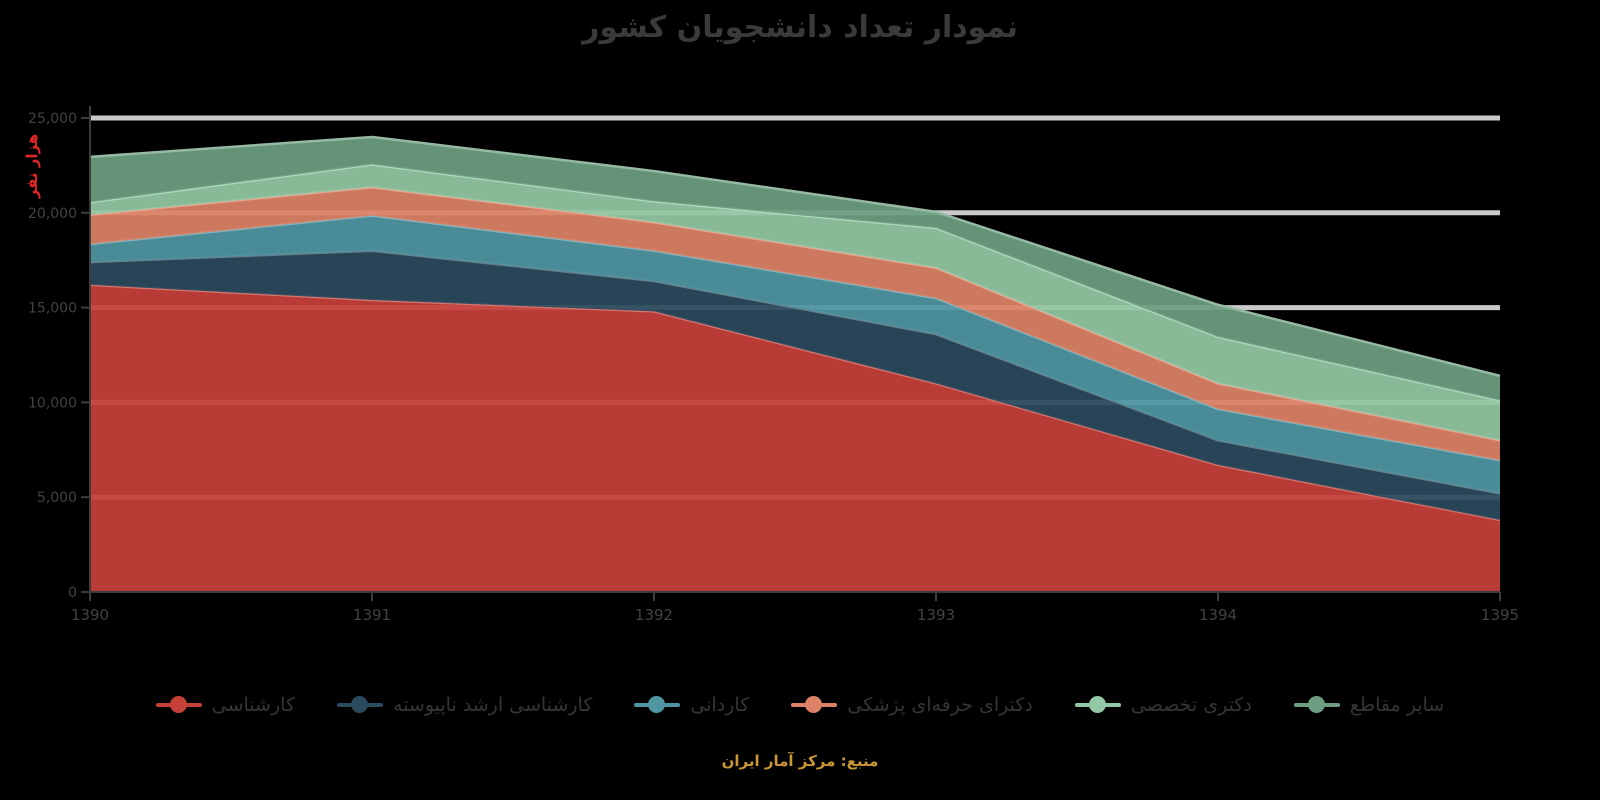  What do you see at coordinates (654, 615) in the screenshot?
I see `x-tick-label: 1392` at bounding box center [654, 615].